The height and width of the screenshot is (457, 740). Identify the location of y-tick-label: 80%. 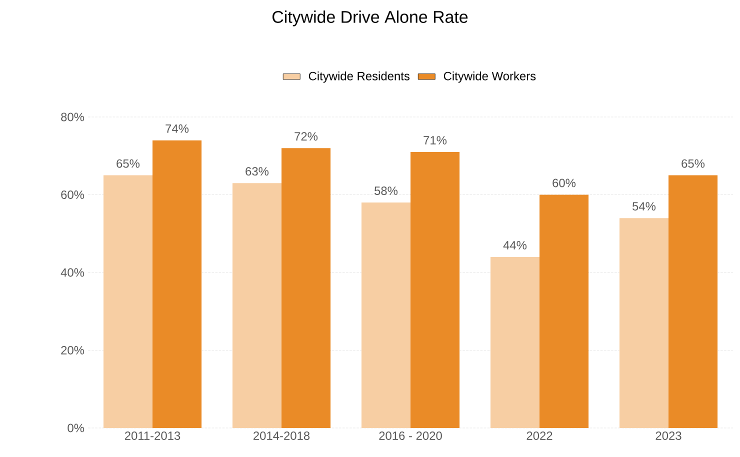
(72, 117).